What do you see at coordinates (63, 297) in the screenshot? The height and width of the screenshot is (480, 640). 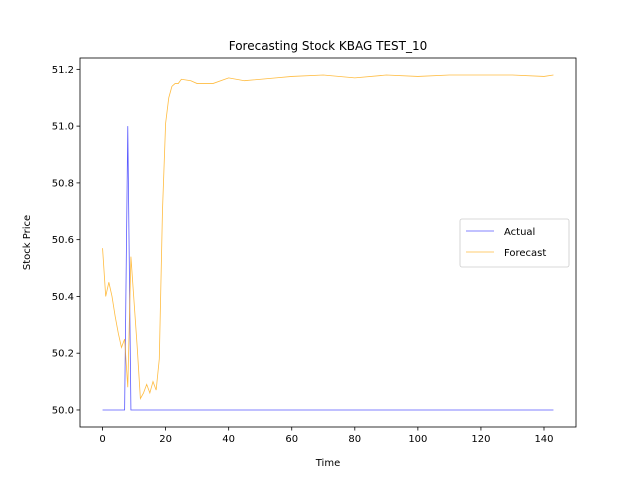 I see `y-tick-label: 50.4` at bounding box center [63, 297].